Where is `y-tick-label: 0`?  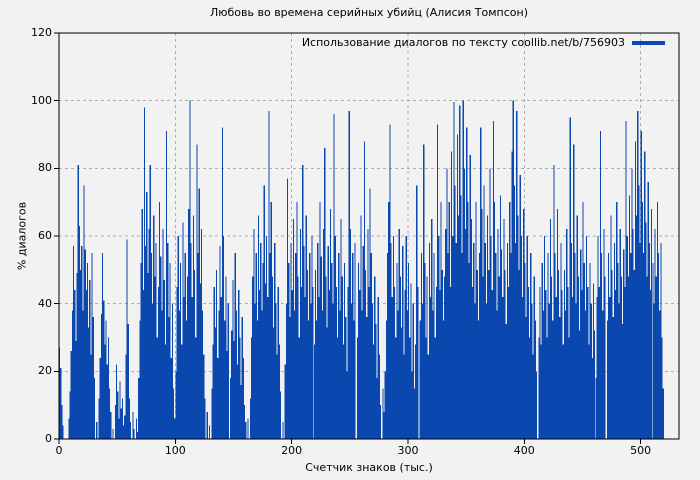 y-tick-label: 0 is located at coordinates (48, 438).